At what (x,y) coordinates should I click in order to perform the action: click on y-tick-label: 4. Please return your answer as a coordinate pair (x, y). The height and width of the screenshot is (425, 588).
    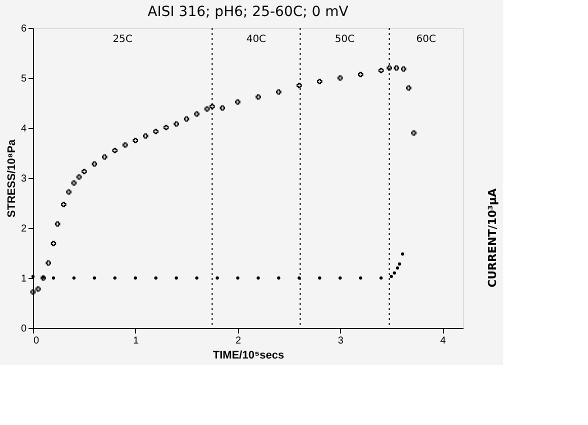
    Looking at the image, I should click on (23, 129).